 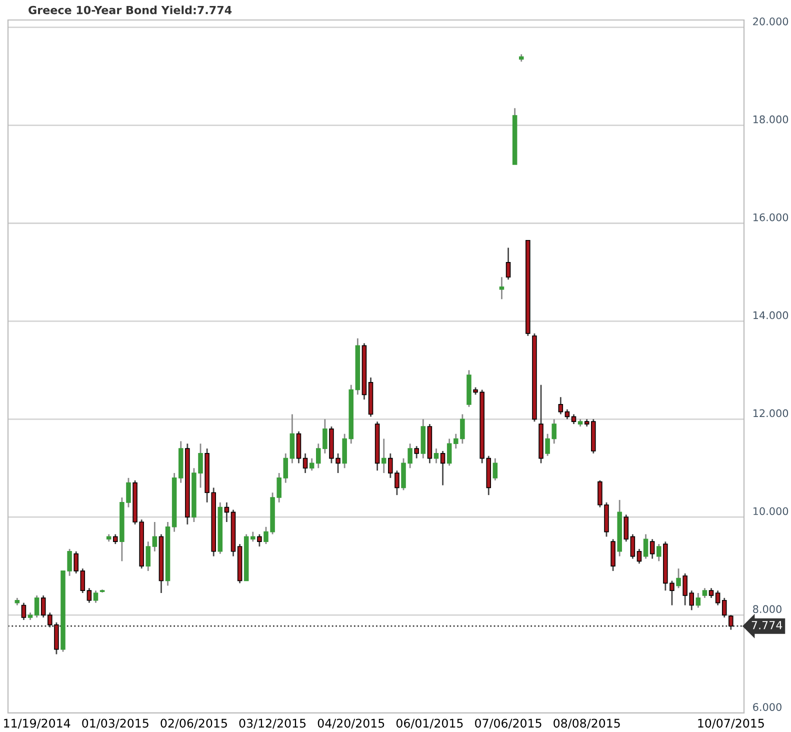 I want to click on y-tick-label: 12.000, so click(x=770, y=413).